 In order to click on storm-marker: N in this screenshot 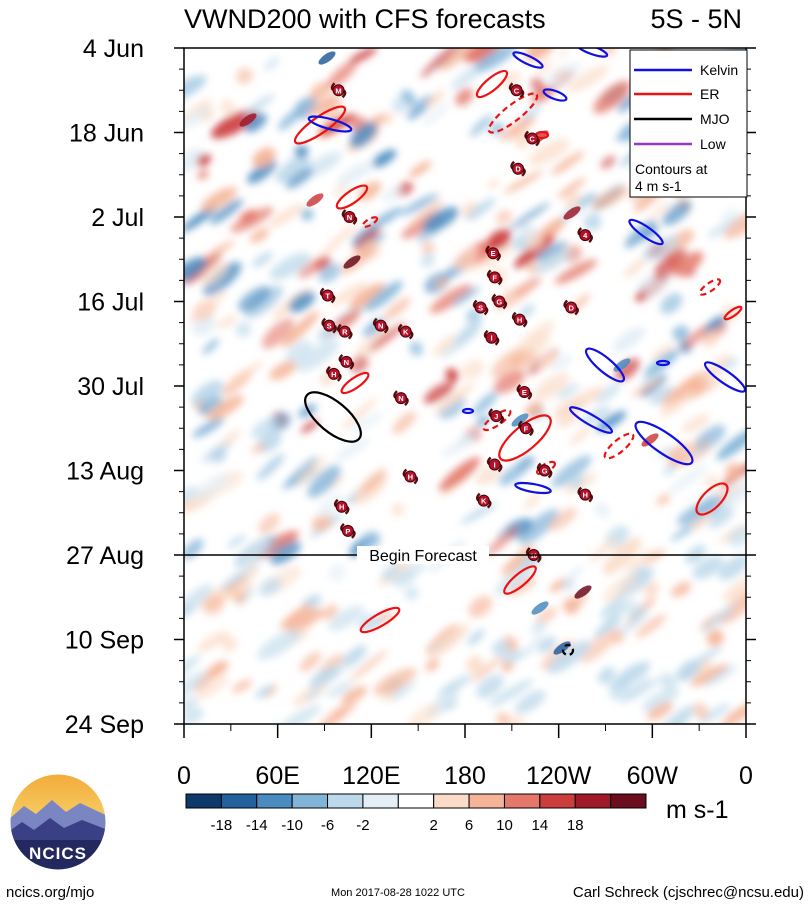, I will do `click(380, 325)`.